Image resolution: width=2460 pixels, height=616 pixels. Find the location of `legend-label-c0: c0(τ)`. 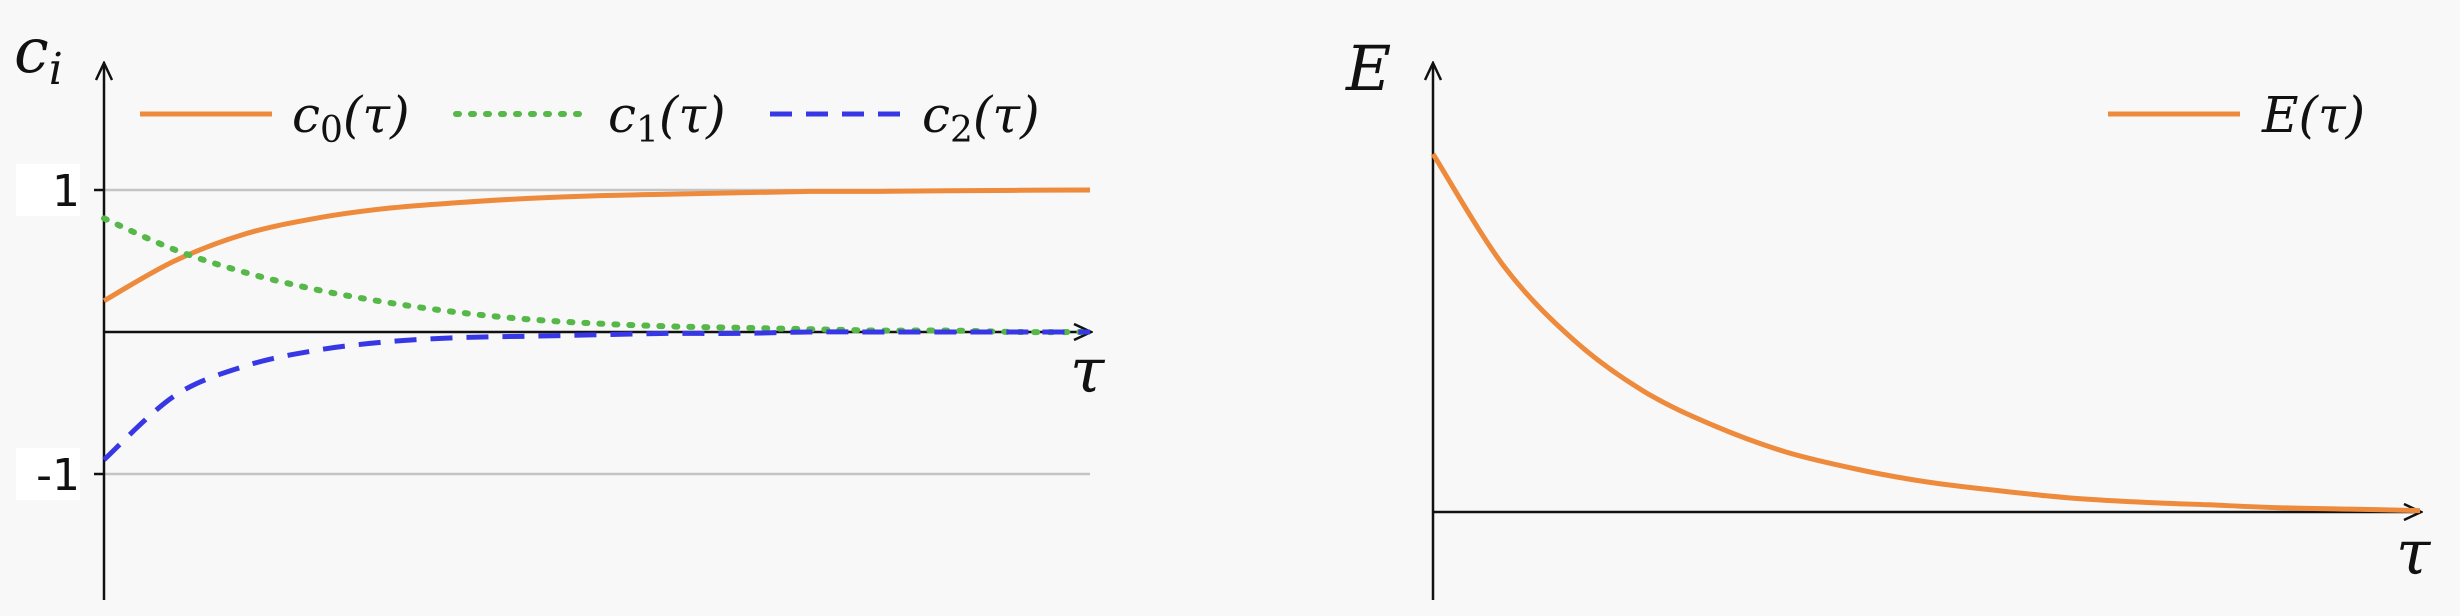

legend-label-c0: c0(τ) is located at coordinates (351, 118).